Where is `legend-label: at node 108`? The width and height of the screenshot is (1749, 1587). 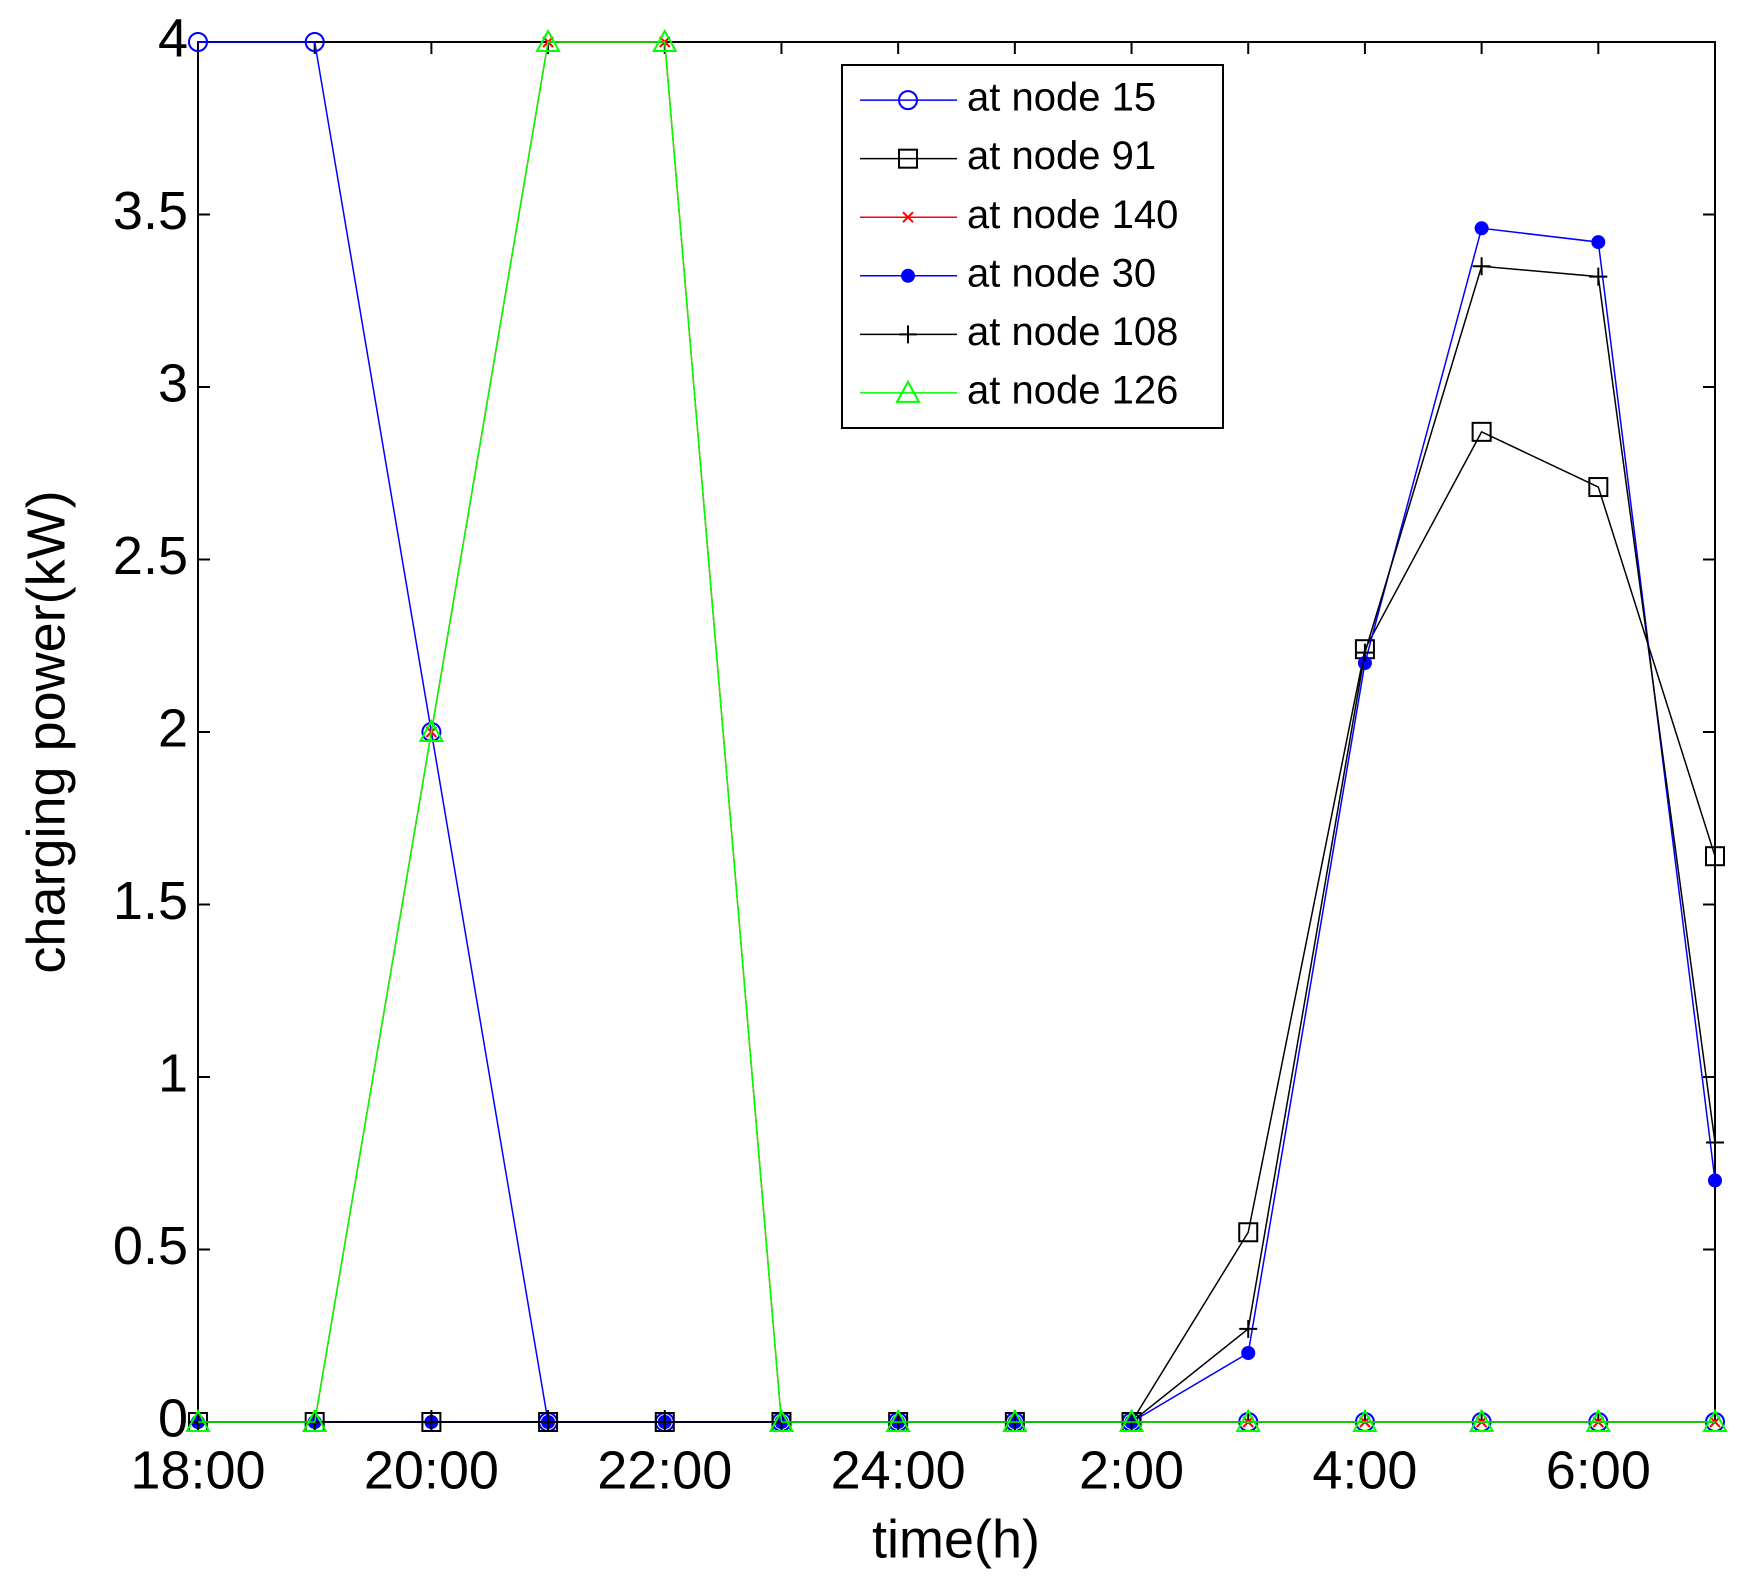
legend-label: at node 108 is located at coordinates (1072, 332).